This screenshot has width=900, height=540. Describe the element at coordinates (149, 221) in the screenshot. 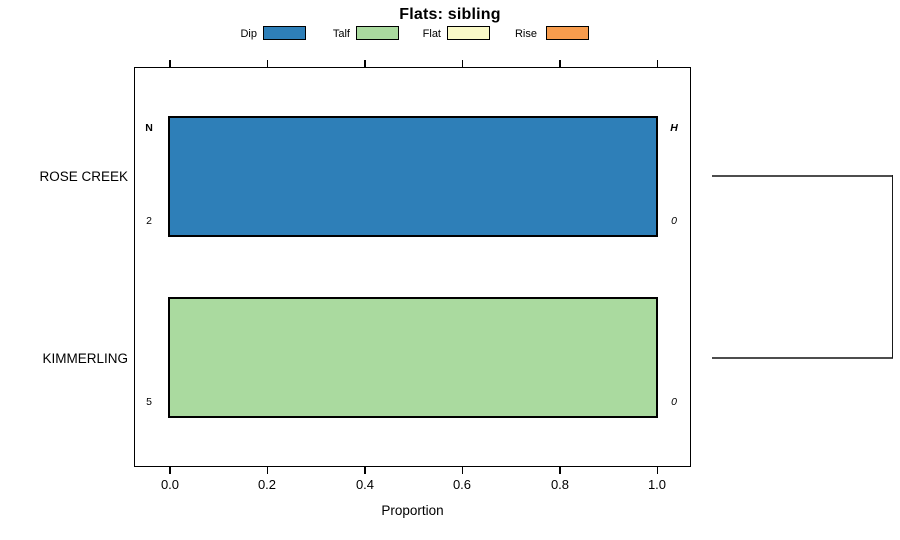

I see `rose-creek-n-count: 2` at that location.